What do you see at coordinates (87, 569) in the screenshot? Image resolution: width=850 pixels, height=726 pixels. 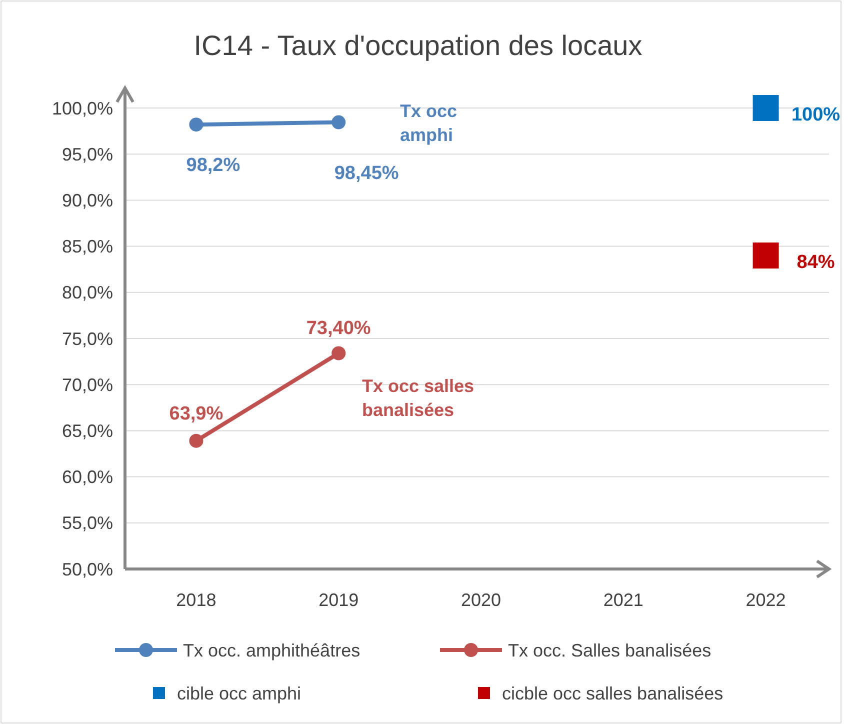 I see `y-tick-label: 50,0%` at bounding box center [87, 569].